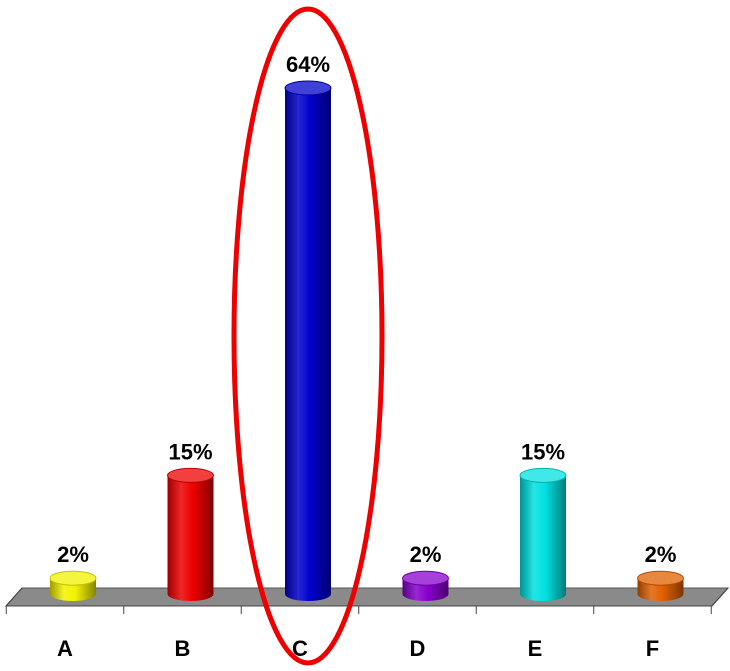  Describe the element at coordinates (14, 597) in the screenshot. I see `x-axis-left-edge` at that location.